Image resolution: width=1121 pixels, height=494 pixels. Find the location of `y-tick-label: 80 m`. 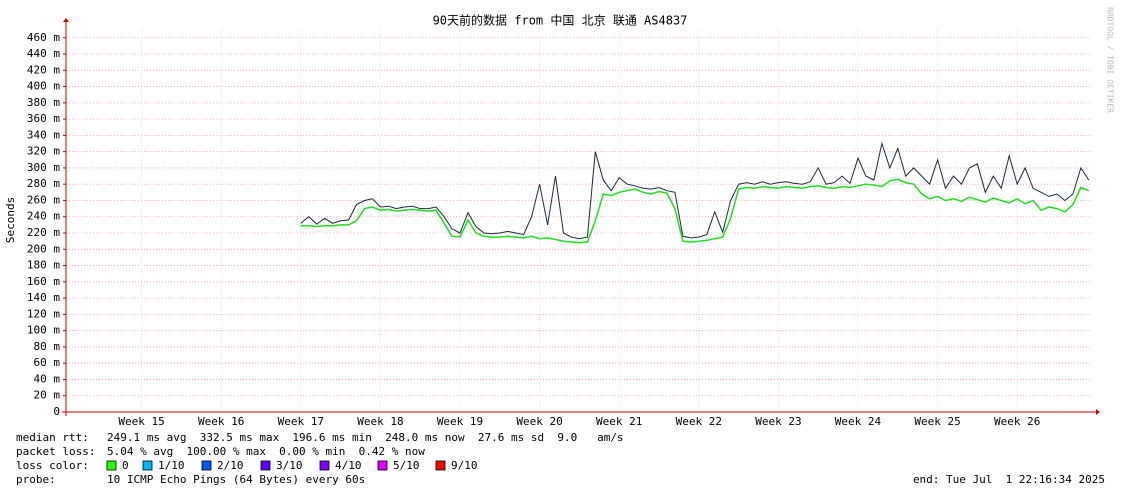

y-tick-label: 80 m is located at coordinates (47, 346).